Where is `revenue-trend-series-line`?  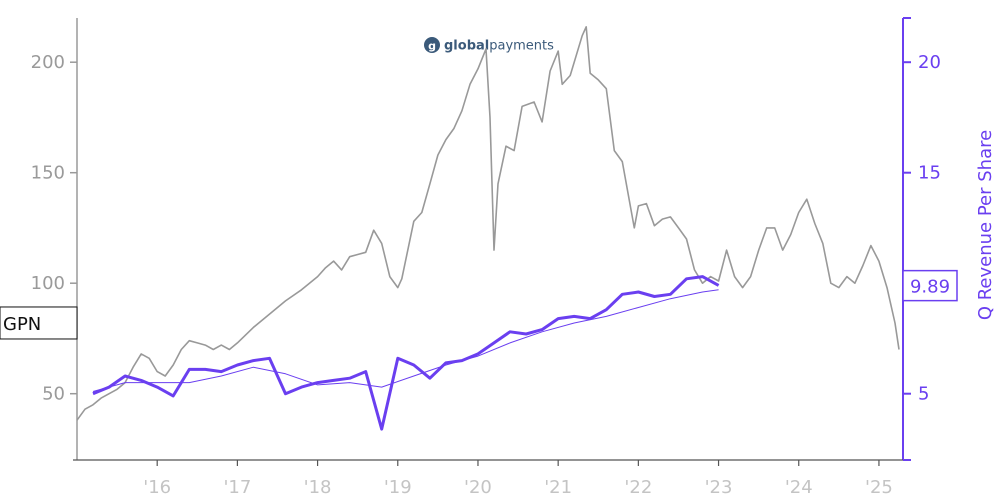
revenue-trend-series-line is located at coordinates (405, 340).